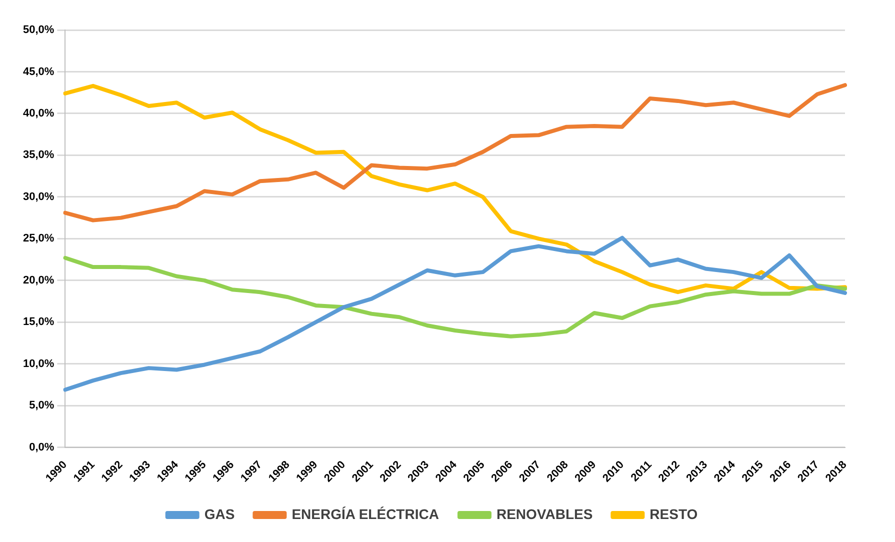 Image resolution: width=895 pixels, height=542 pixels. Describe the element at coordinates (38, 72) in the screenshot. I see `y-tick-label: 45,0%` at that location.